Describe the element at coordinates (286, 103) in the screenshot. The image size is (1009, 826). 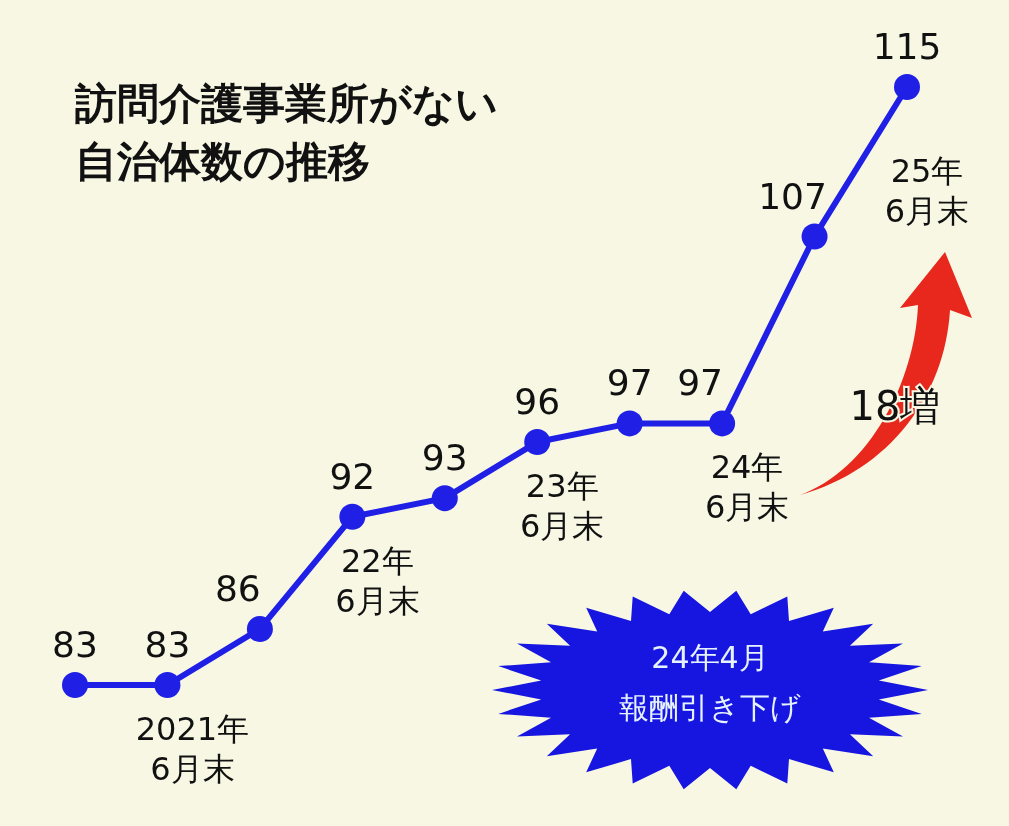
I see `chart-title: 訪問介護事業所がない` at that location.